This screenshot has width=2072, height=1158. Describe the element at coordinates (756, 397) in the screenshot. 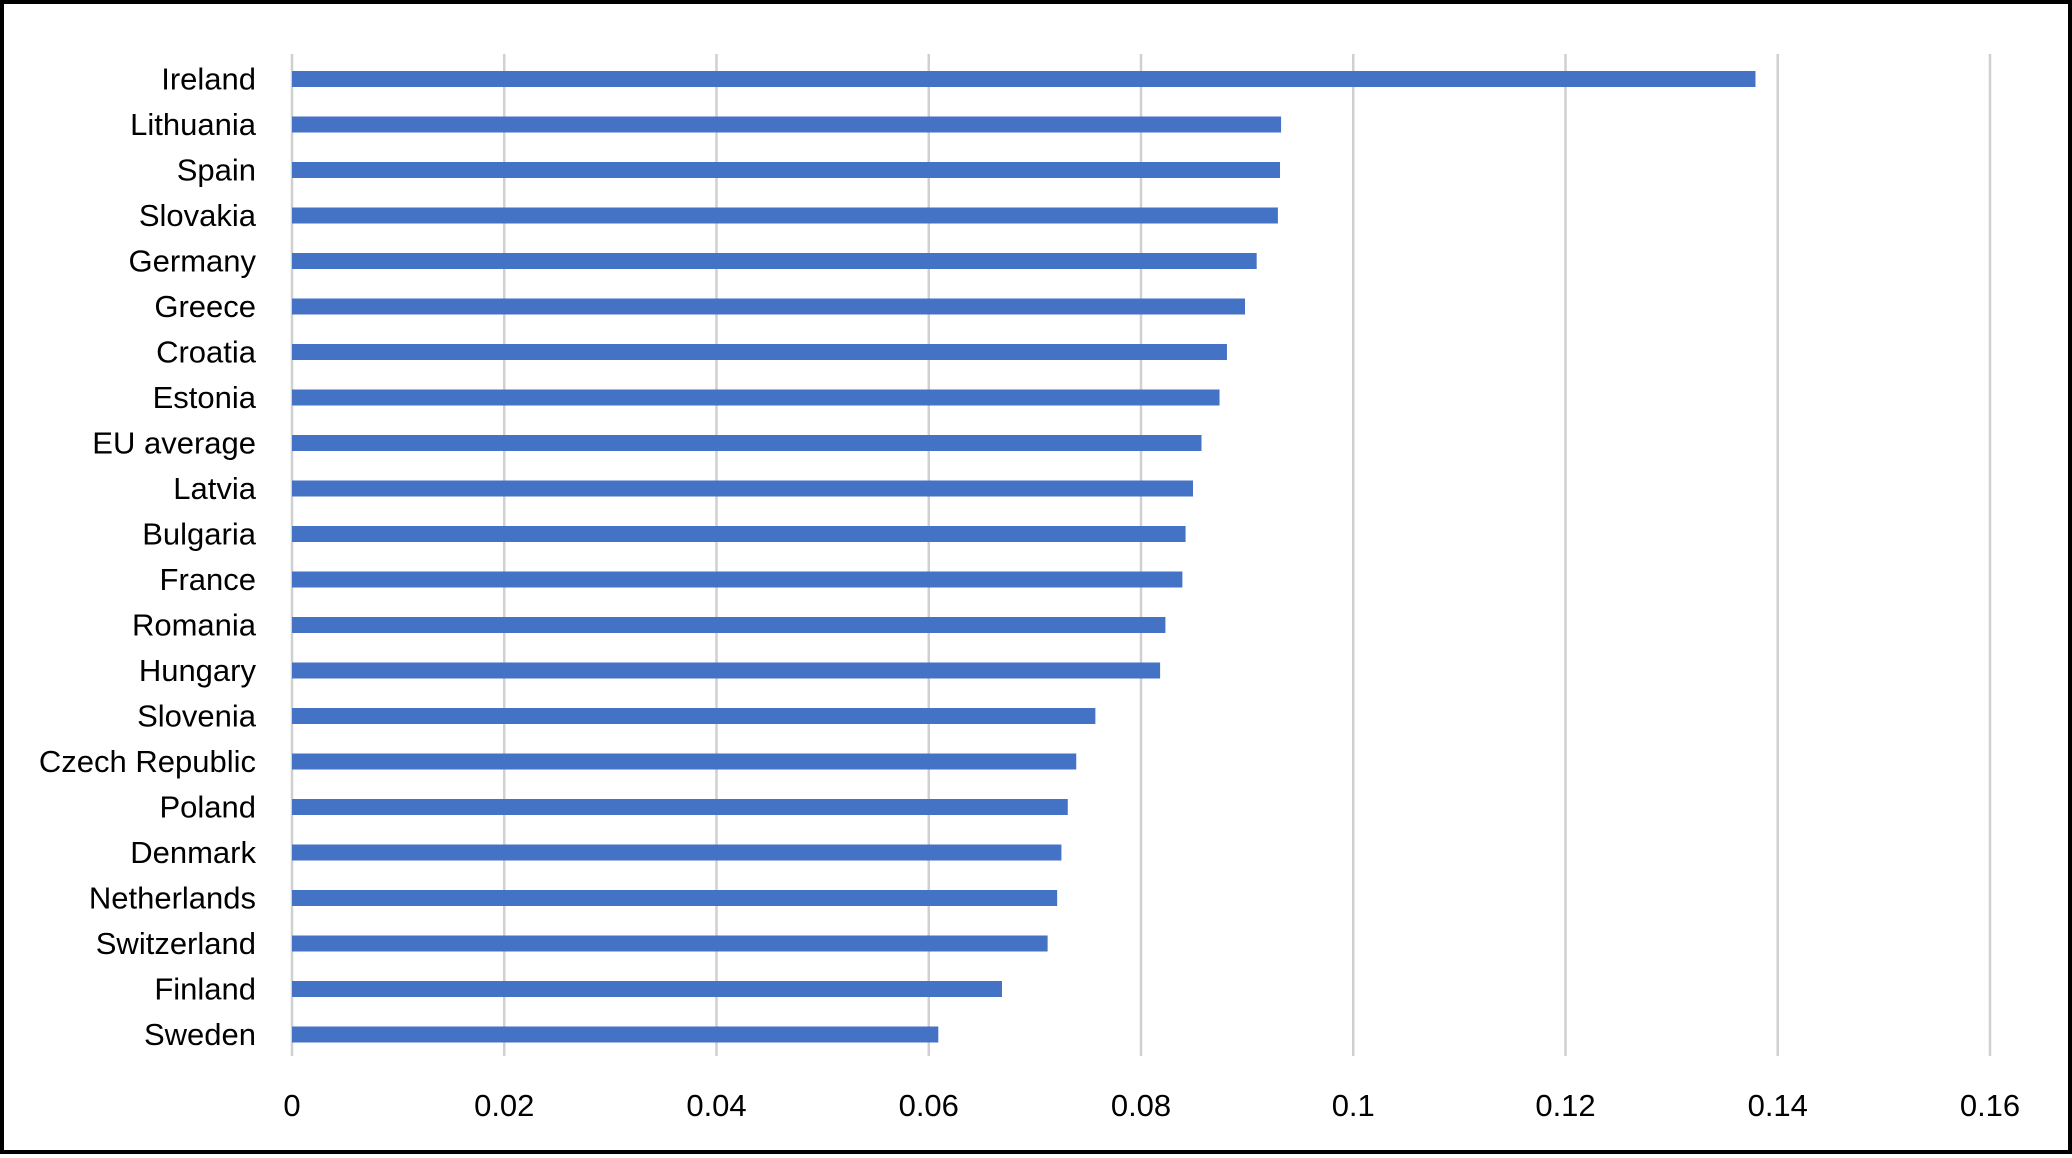

I see `bar-estonia` at that location.